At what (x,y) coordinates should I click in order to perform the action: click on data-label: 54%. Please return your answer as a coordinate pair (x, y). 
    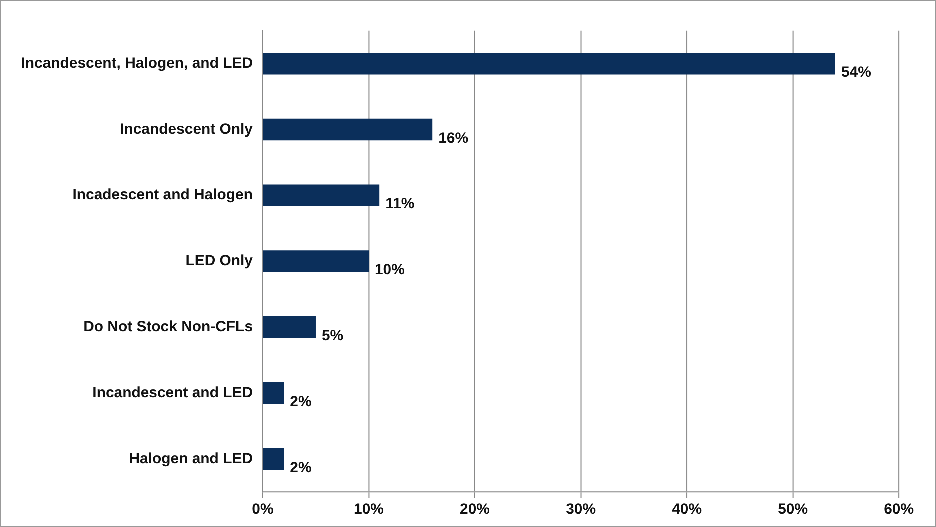
    Looking at the image, I should click on (856, 72).